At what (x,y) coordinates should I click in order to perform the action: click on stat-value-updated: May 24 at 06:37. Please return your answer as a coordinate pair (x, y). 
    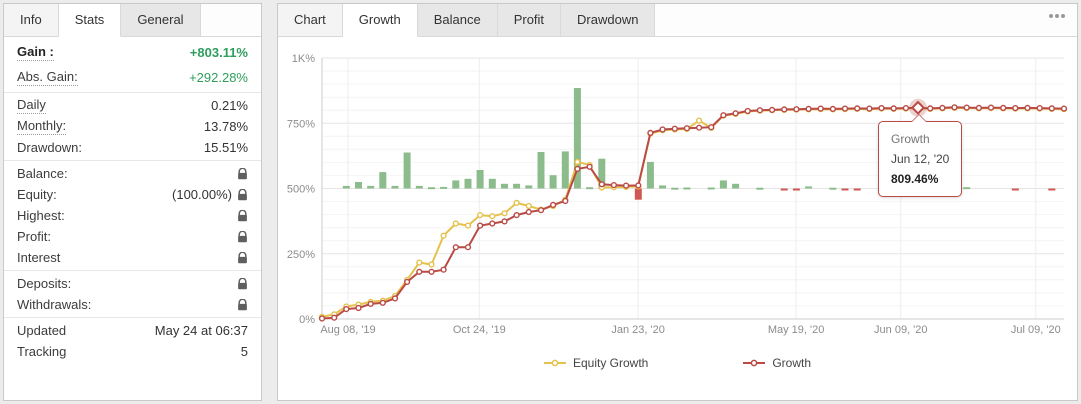
    Looking at the image, I should click on (201, 330).